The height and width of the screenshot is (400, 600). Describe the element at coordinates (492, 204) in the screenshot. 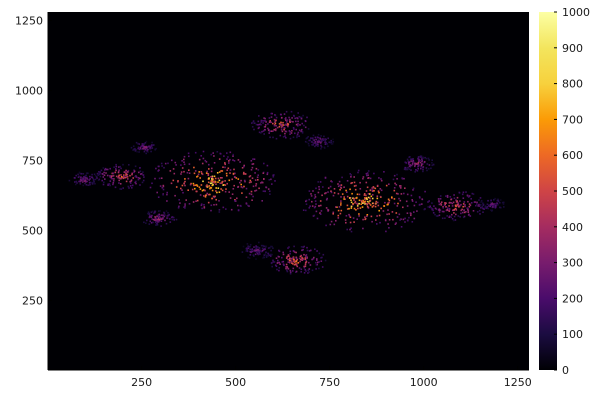

I see `heatmap-cluster` at that location.